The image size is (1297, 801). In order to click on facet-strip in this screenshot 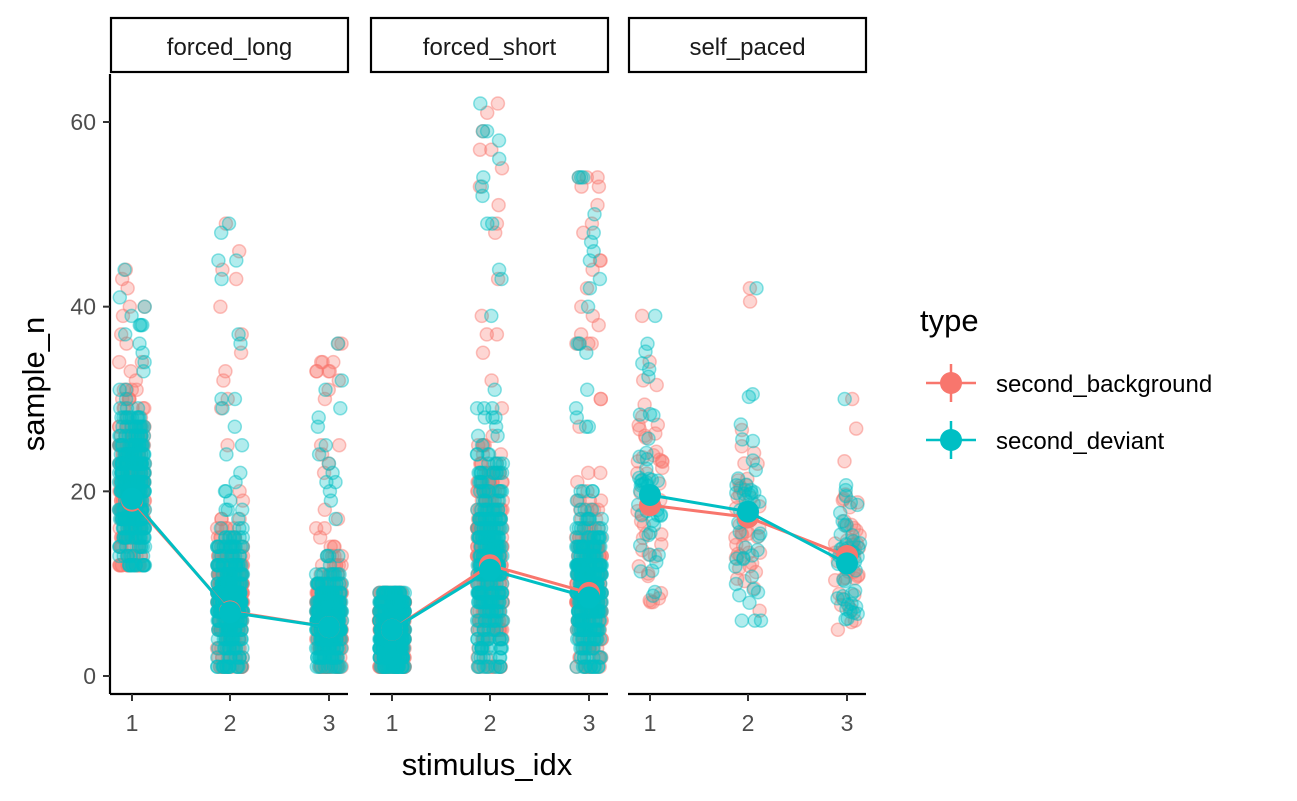, I will do `click(229, 45)`.